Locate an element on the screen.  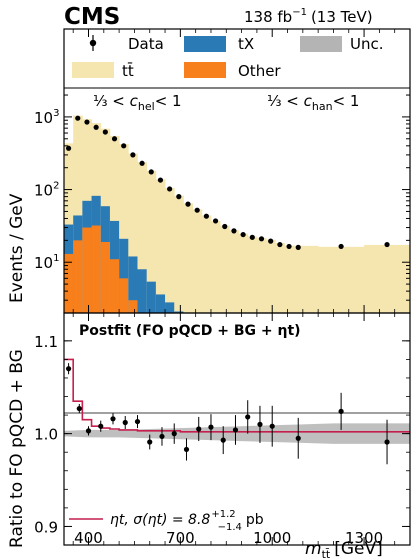
unc-band-shape is located at coordinates (237, 433).